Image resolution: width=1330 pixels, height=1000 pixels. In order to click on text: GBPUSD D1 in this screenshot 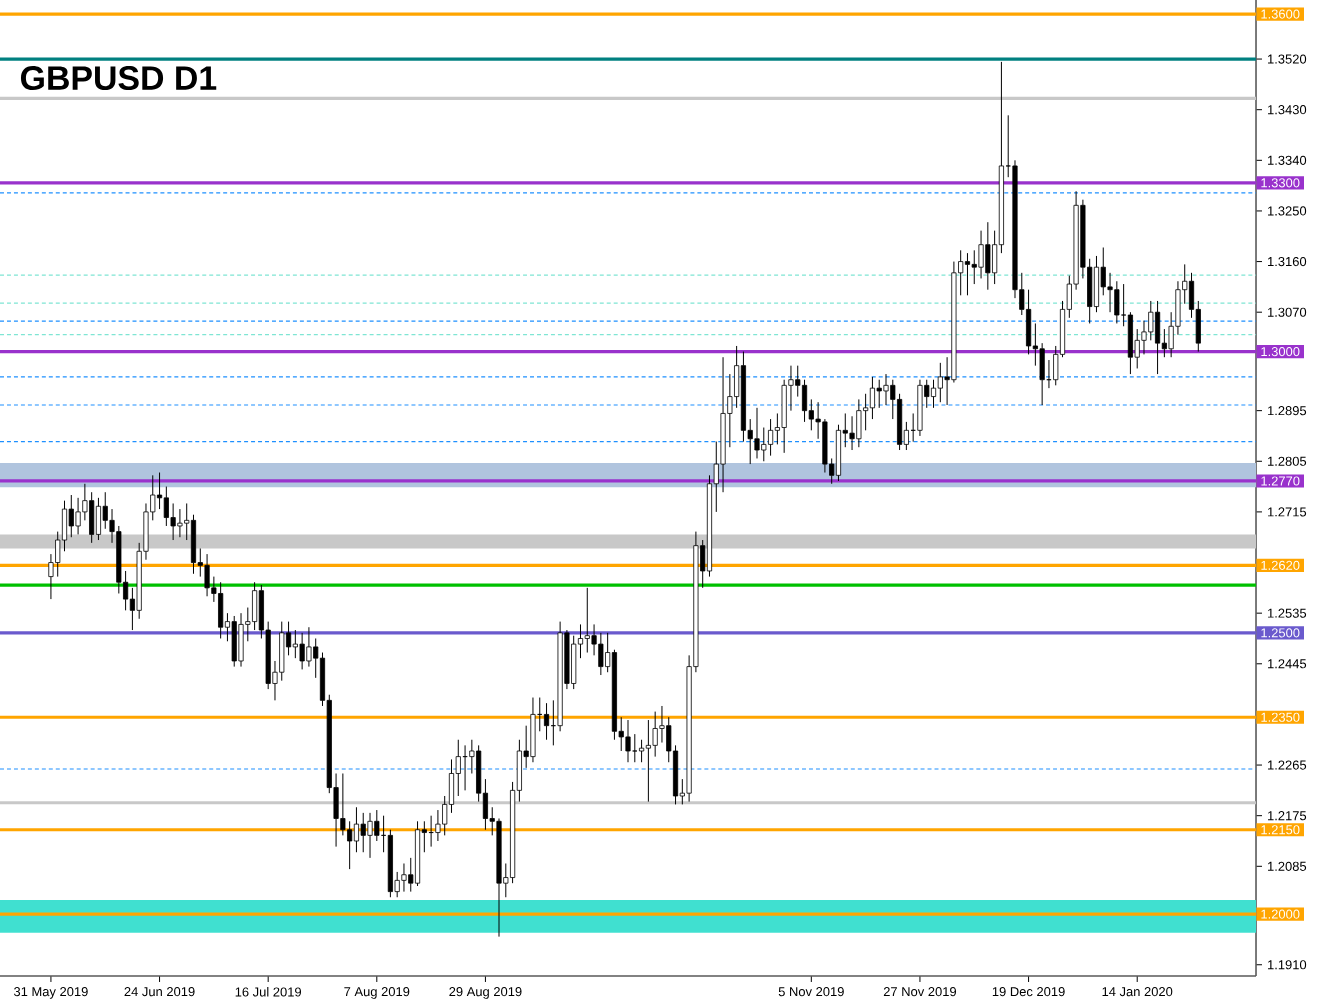, I will do `click(118, 78)`.